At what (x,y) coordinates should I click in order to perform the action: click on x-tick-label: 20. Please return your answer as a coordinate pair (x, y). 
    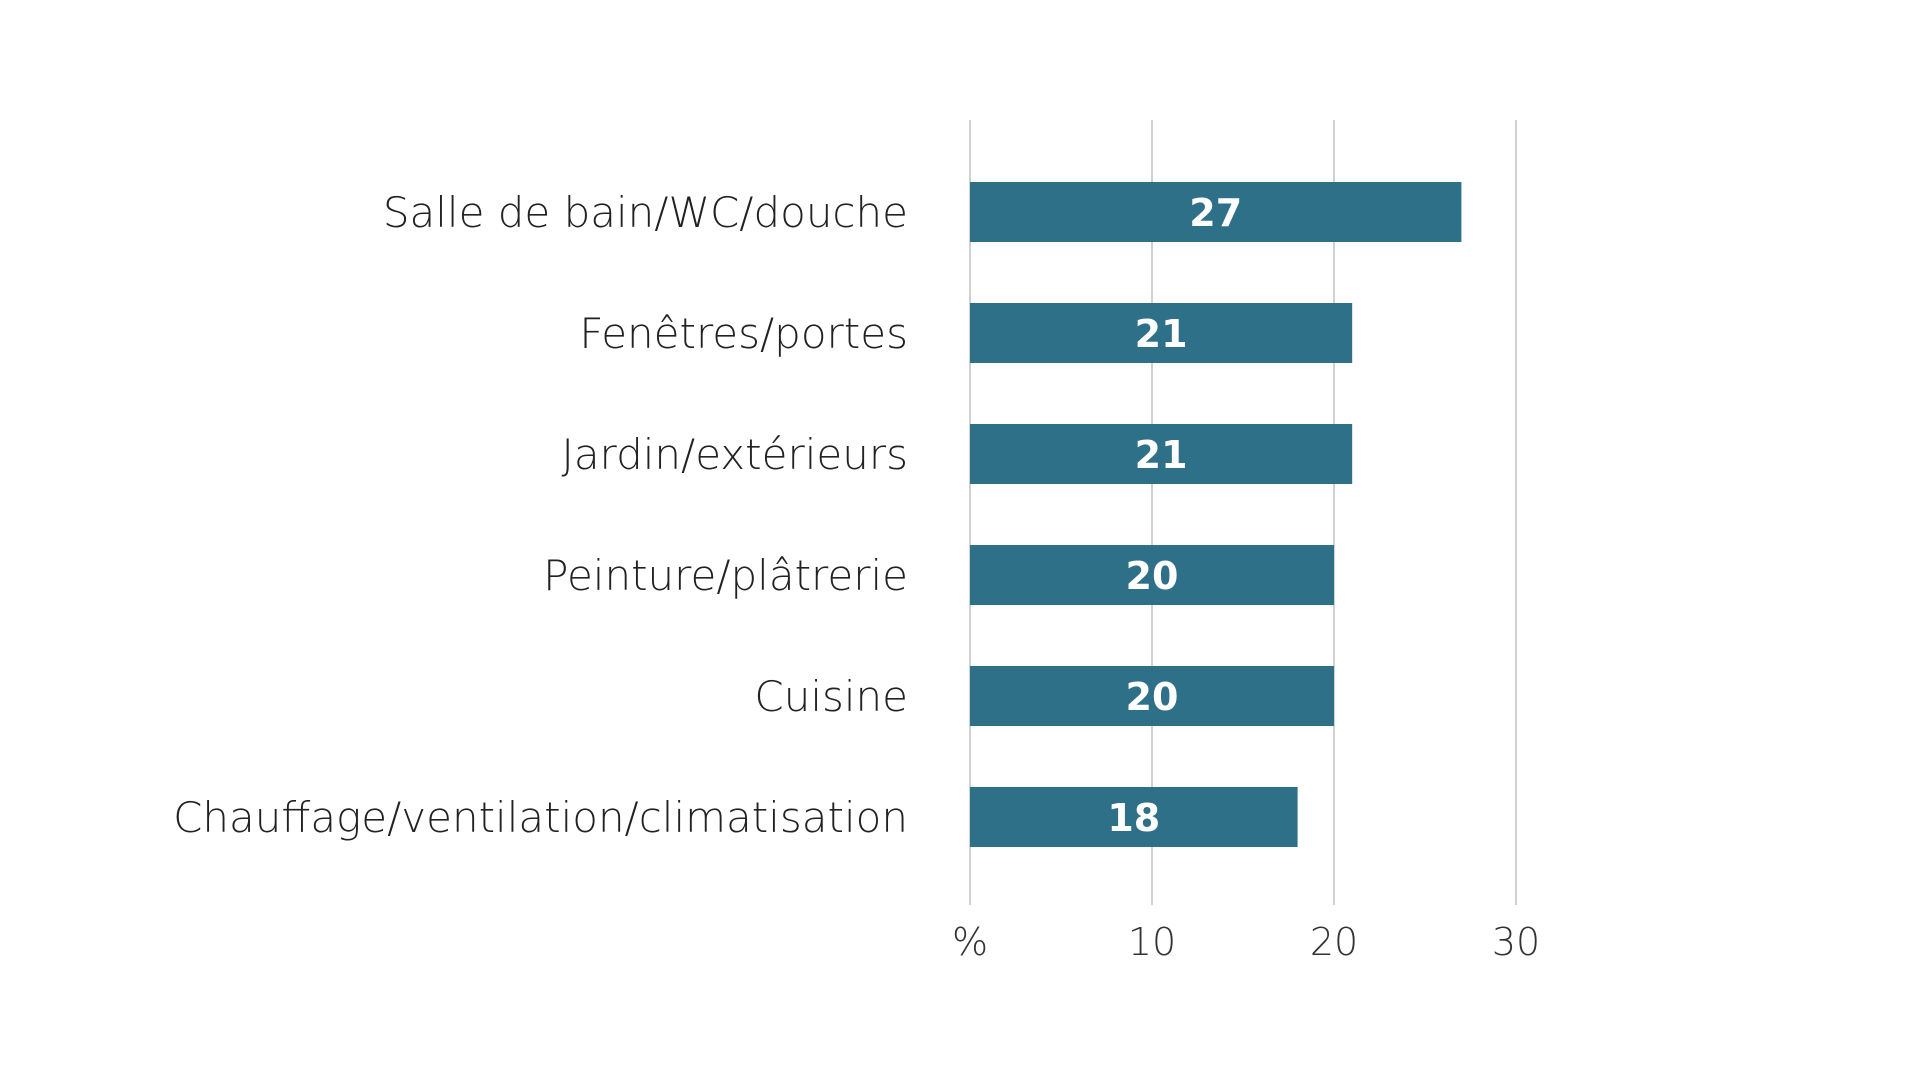
    Looking at the image, I should click on (1334, 942).